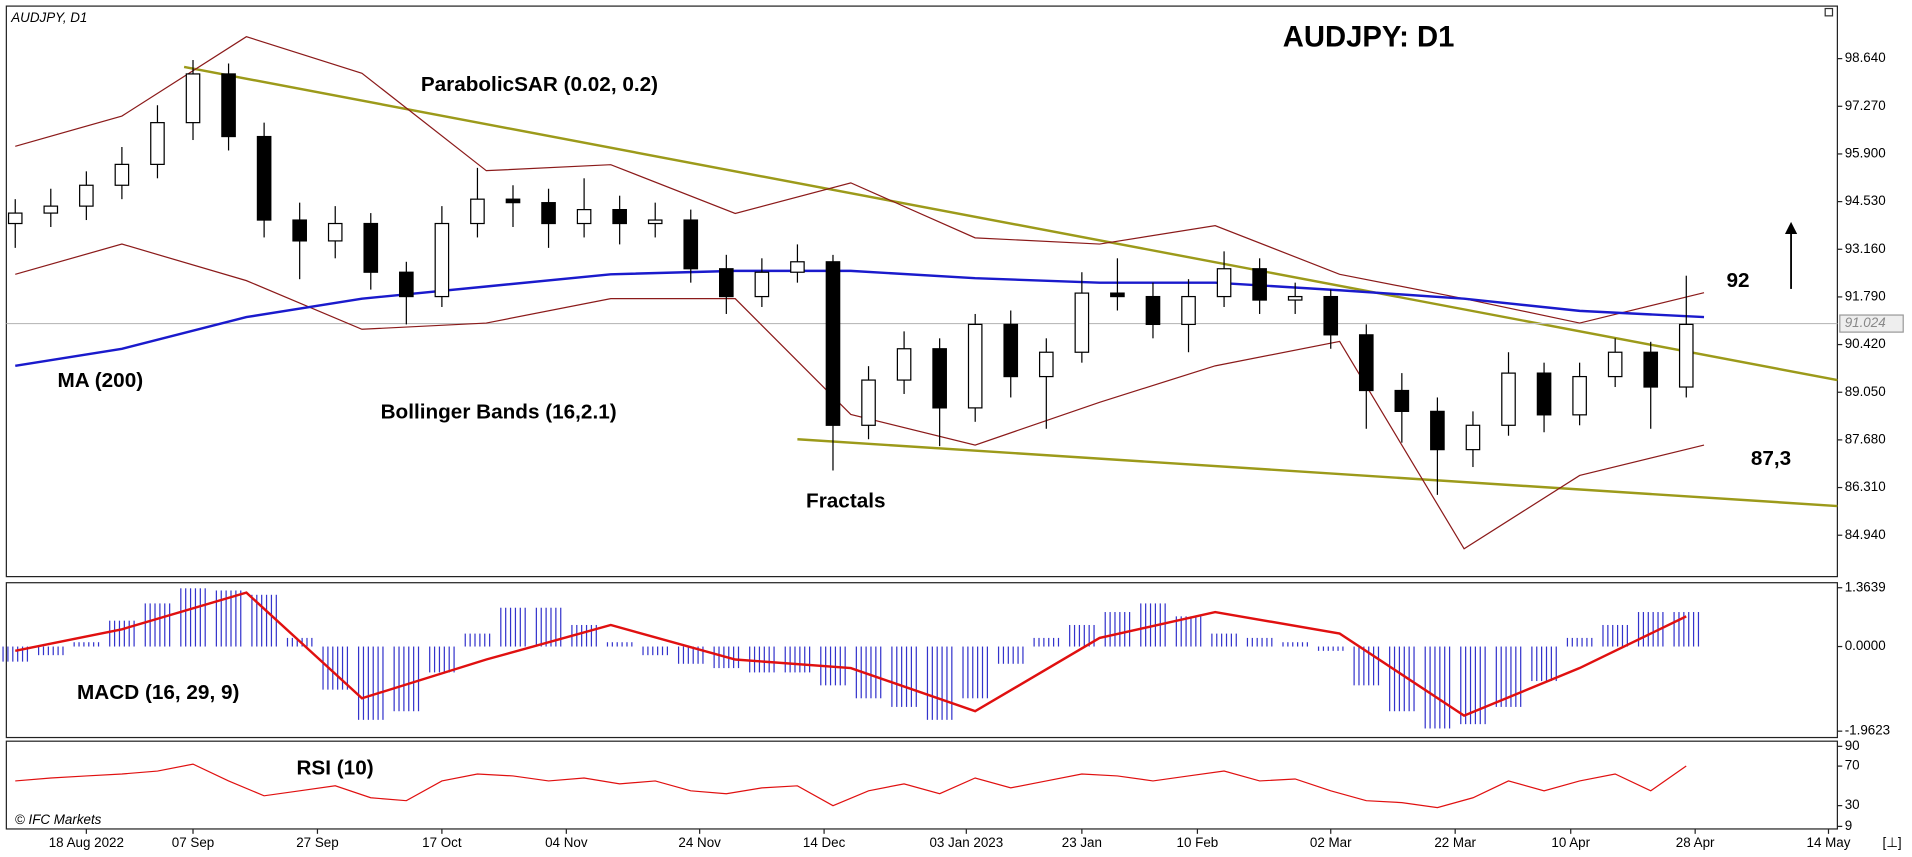  I want to click on chart-title: AUDJPY: D1, so click(1369, 38).